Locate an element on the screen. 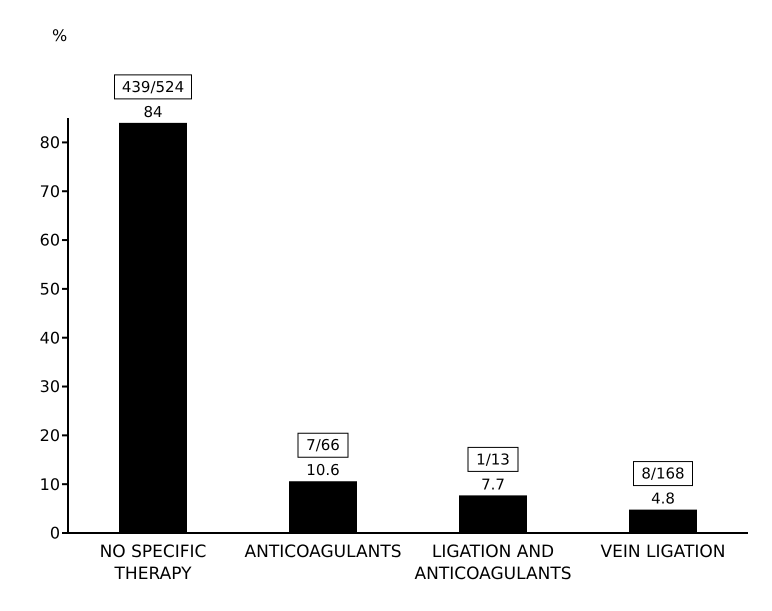 This screenshot has height=611, width=772. data-label: 10.6 is located at coordinates (323, 470).